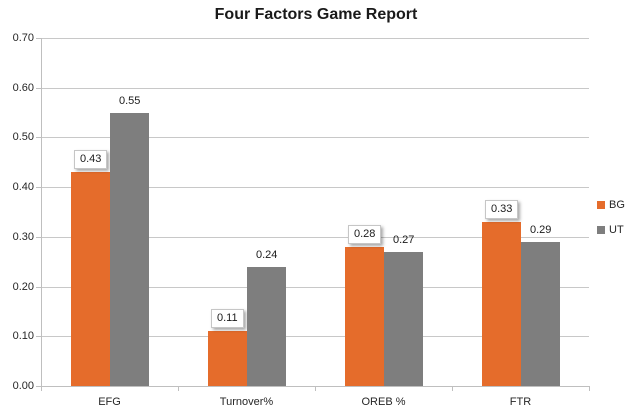 This screenshot has height=418, width=640. What do you see at coordinates (601, 205) in the screenshot?
I see `legend-swatch-BG` at bounding box center [601, 205].